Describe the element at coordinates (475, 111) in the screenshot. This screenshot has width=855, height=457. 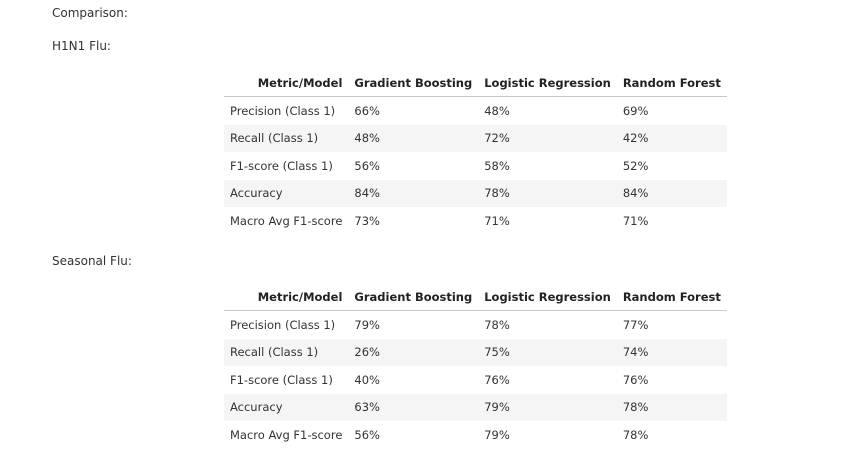
I see `table-row: Precision (Class 1) 66% 48% 69%` at that location.